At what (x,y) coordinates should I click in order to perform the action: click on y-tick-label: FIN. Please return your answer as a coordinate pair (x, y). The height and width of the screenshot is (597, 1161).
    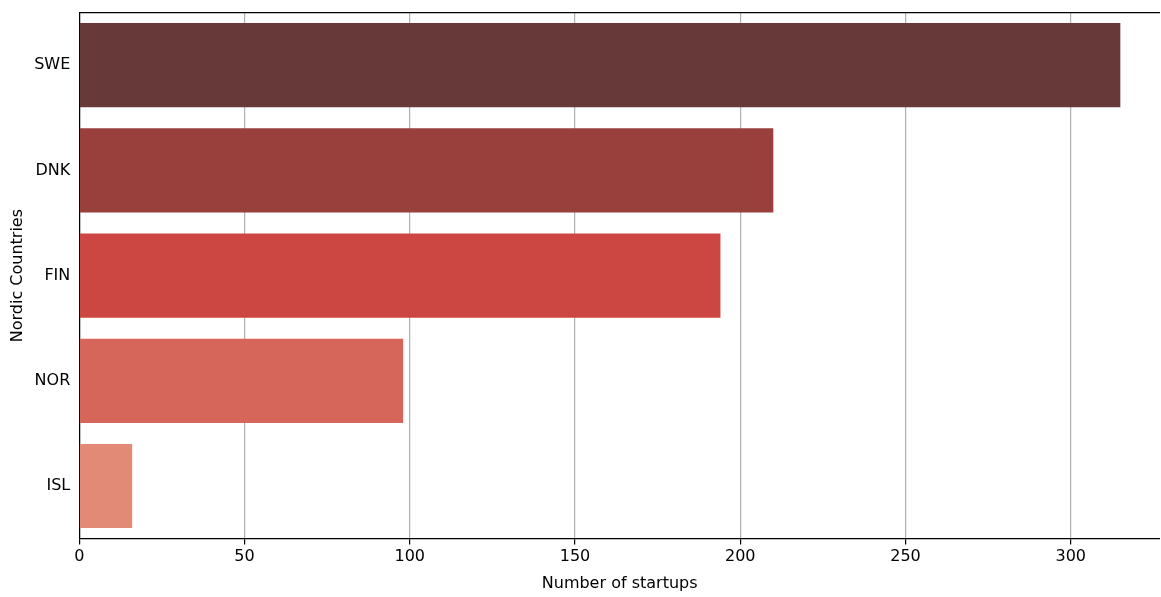
    Looking at the image, I should click on (57, 274).